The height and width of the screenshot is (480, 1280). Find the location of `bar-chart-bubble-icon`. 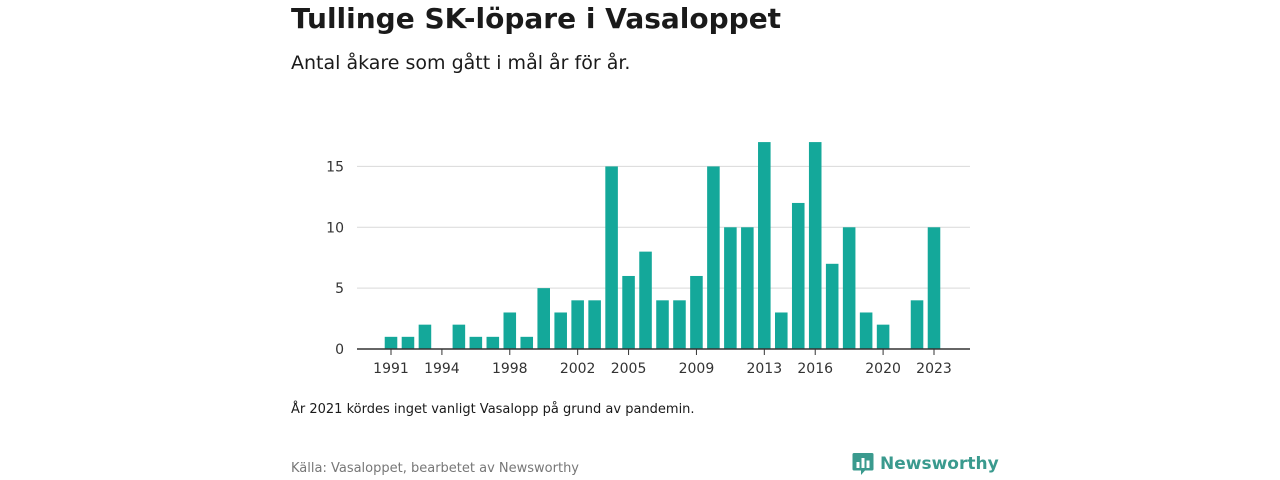

bar-chart-bubble-icon is located at coordinates (863, 464).